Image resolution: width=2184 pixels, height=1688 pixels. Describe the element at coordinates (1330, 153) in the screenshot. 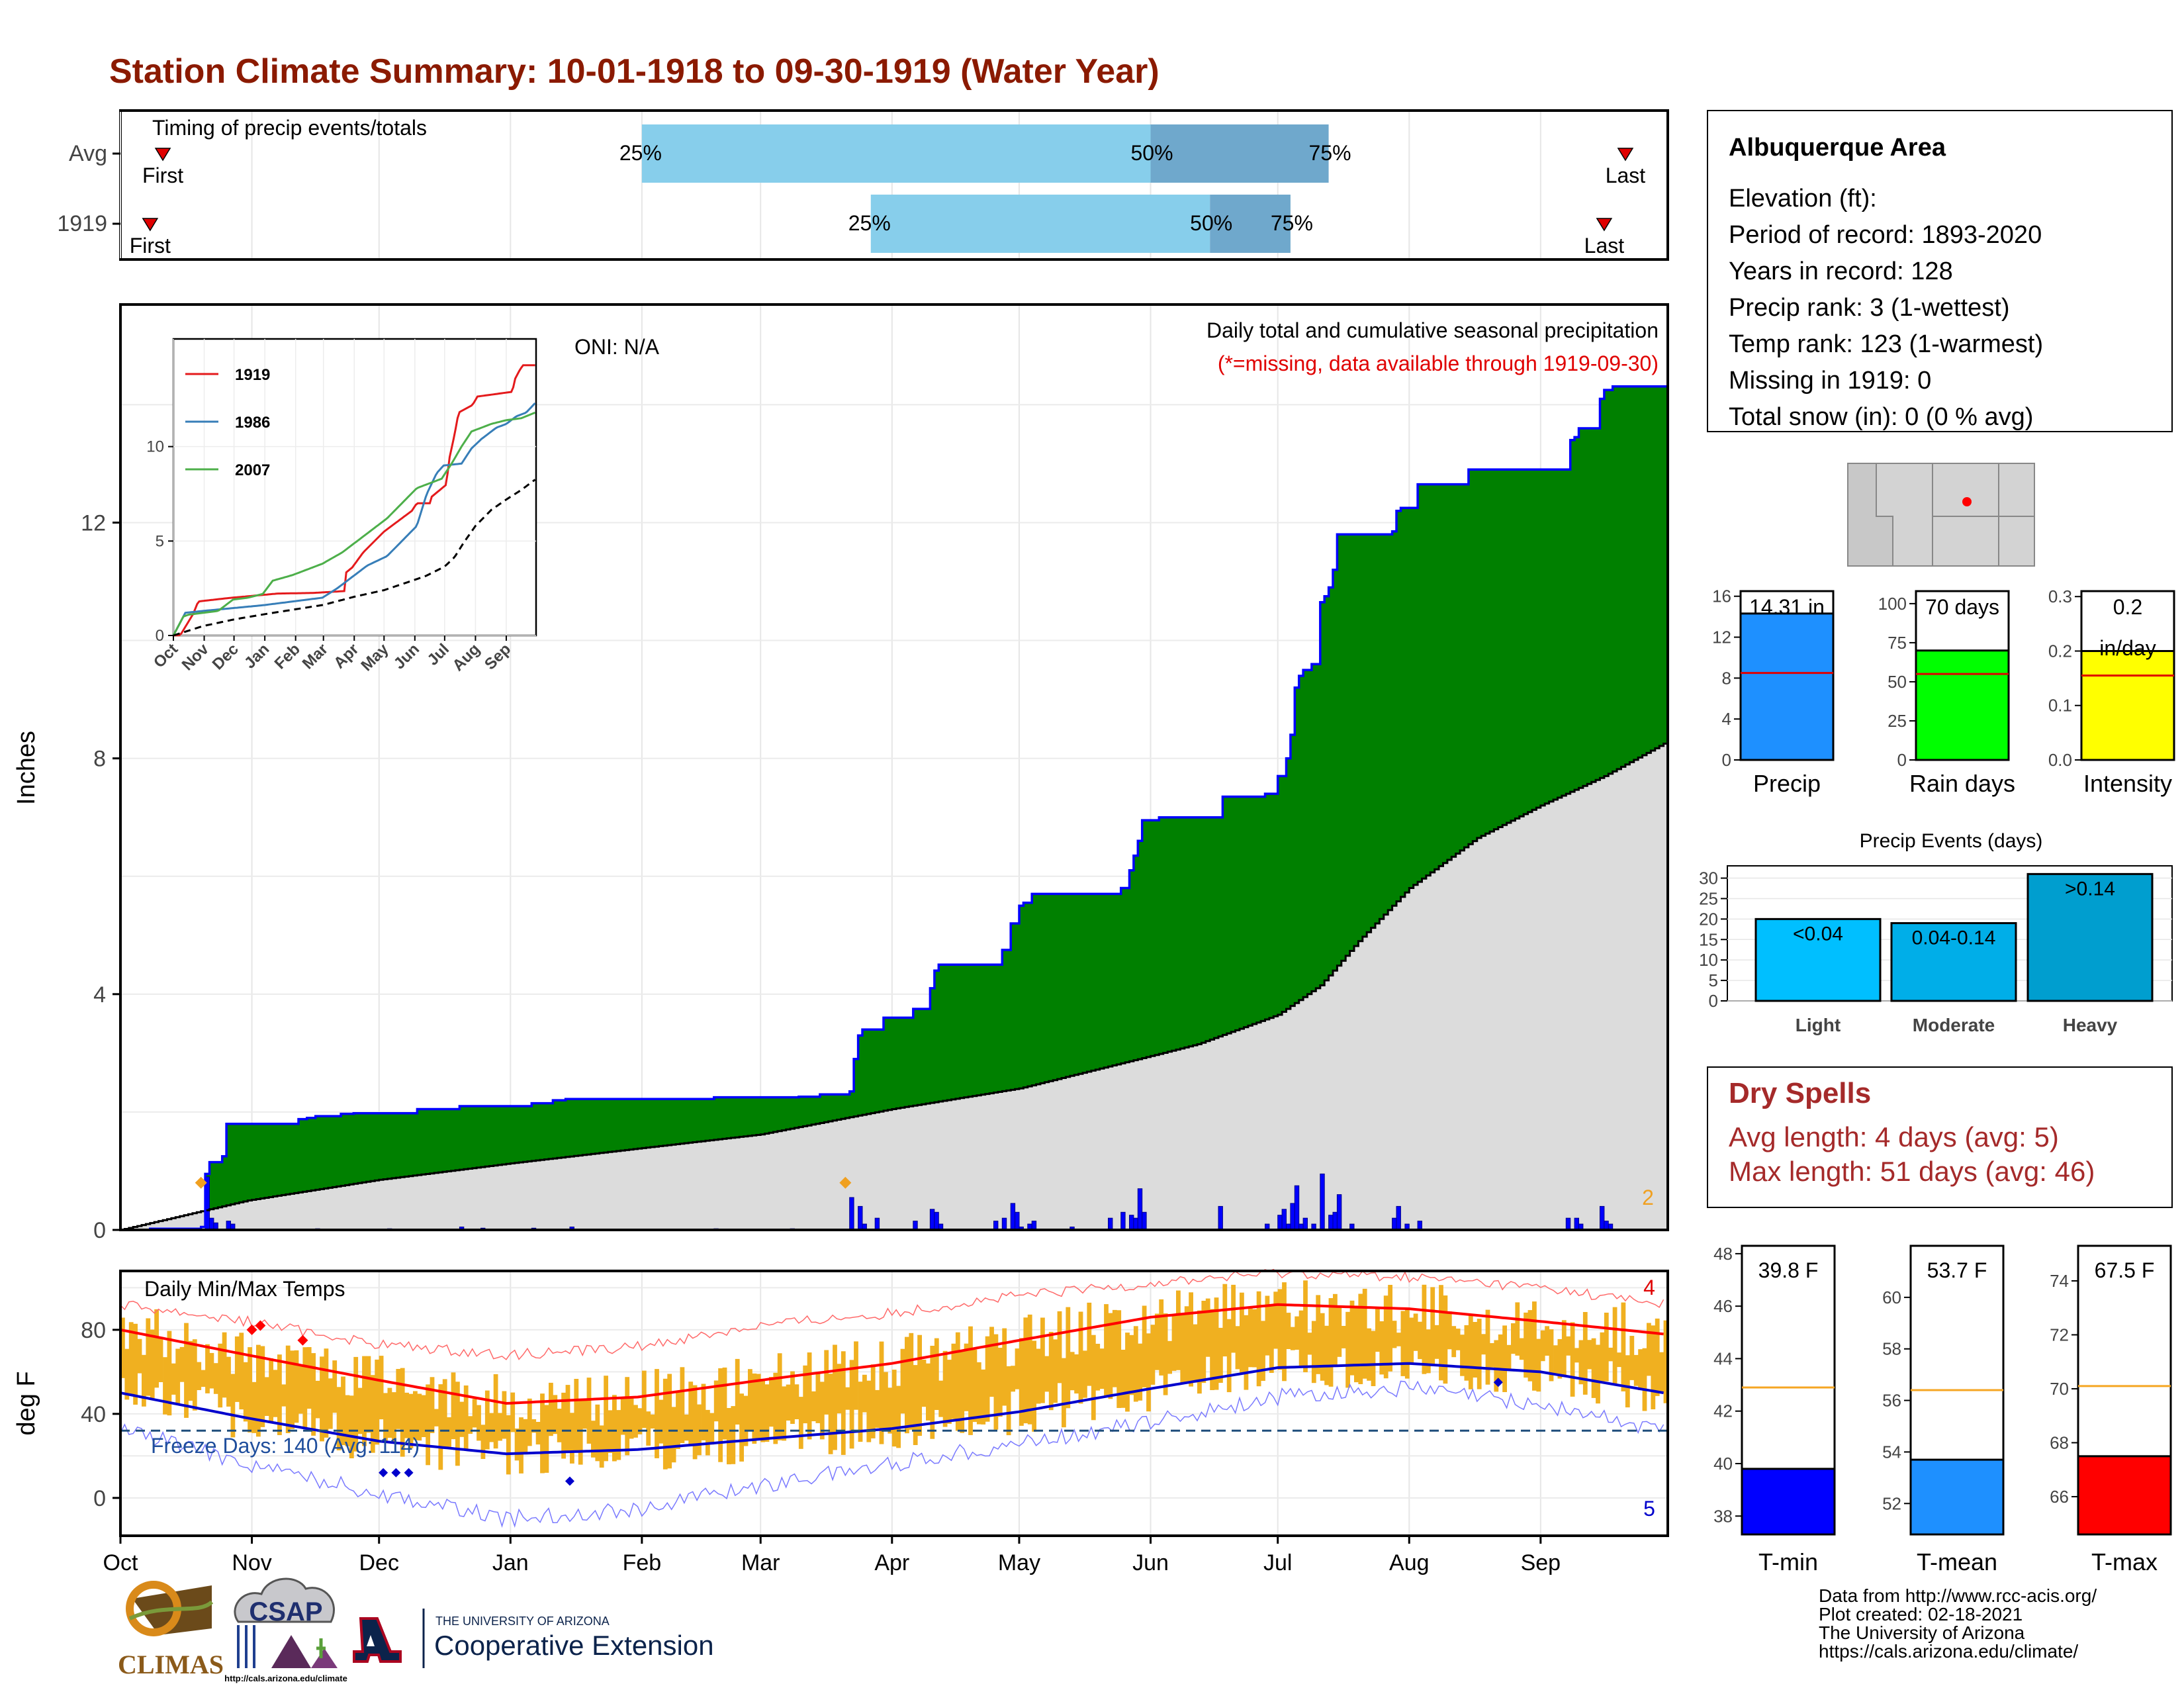

I see `timing-label-75: 75%` at that location.